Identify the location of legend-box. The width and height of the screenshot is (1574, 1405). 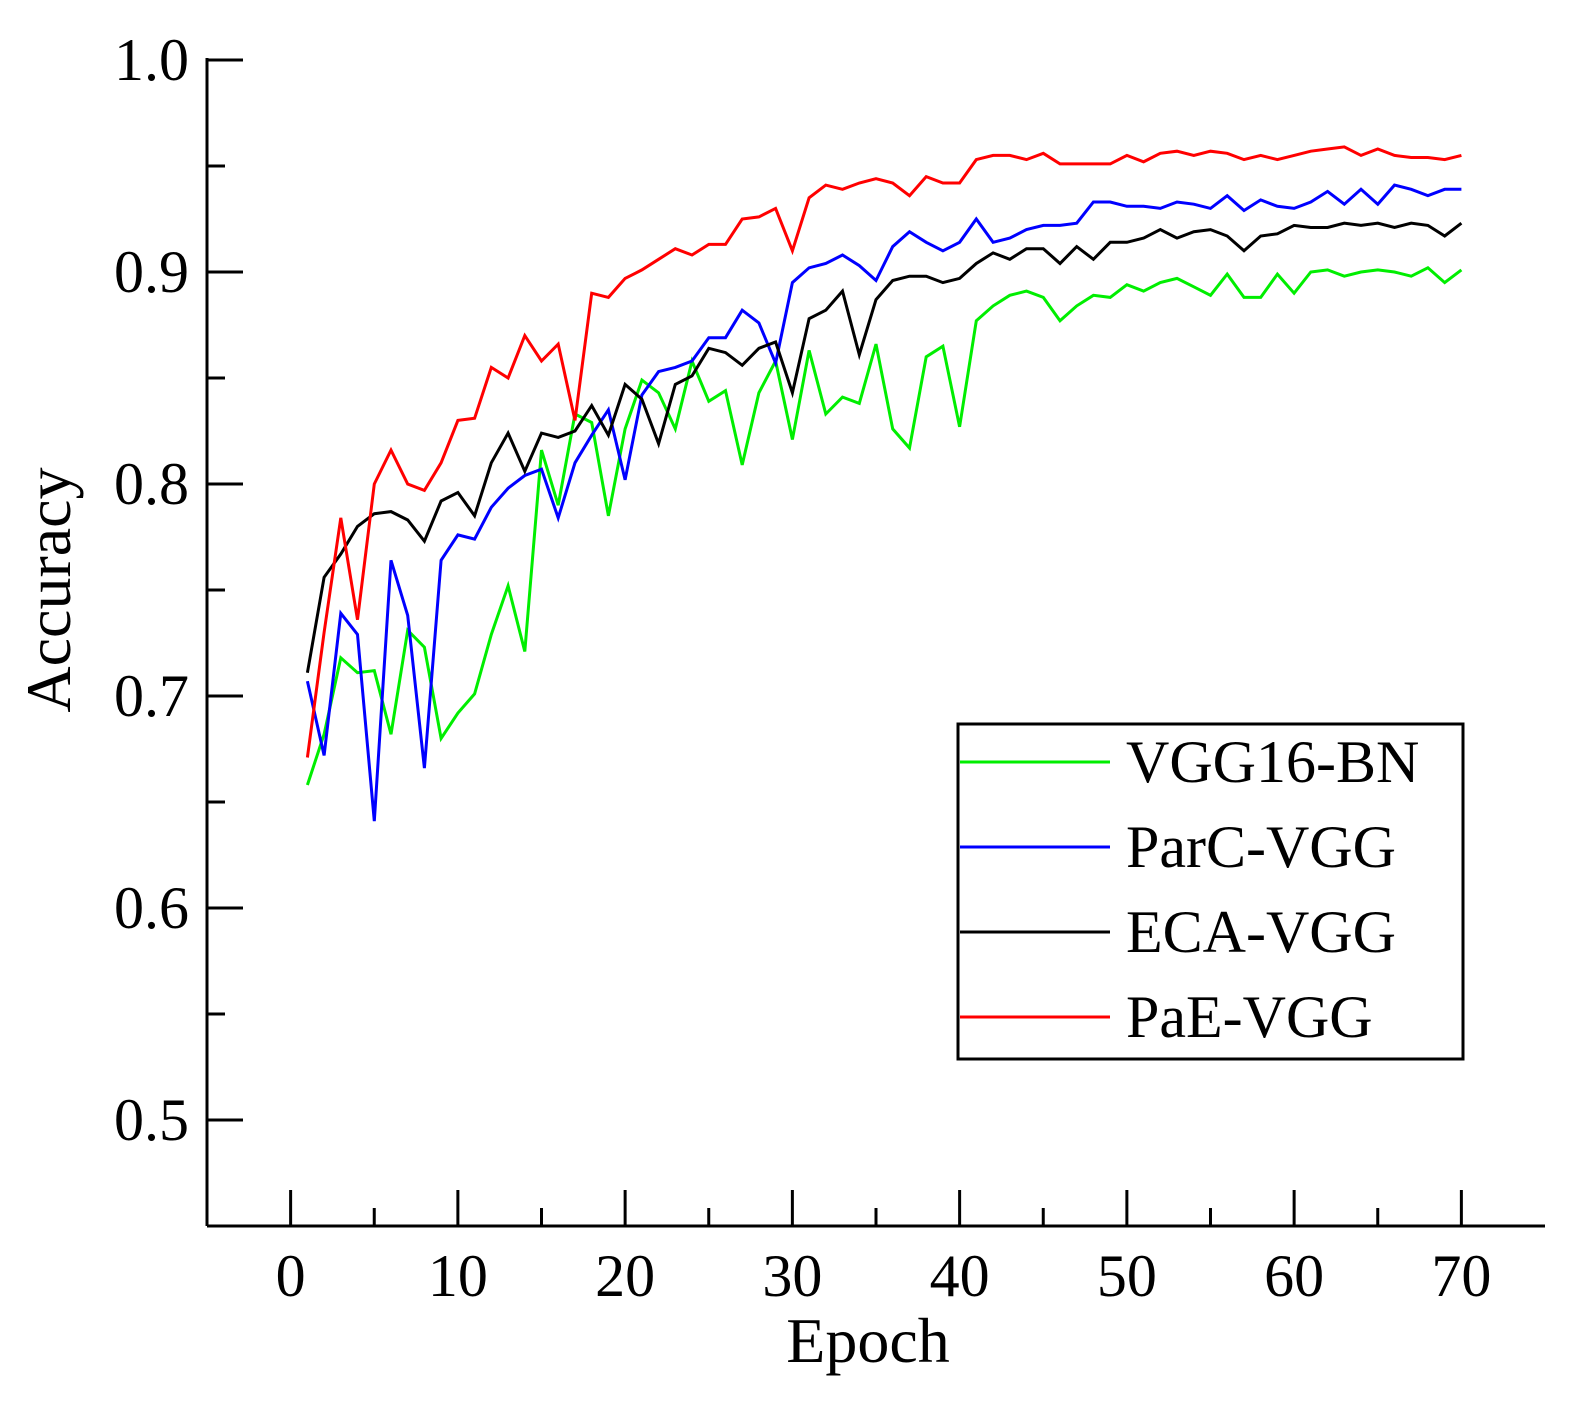
(1210, 891).